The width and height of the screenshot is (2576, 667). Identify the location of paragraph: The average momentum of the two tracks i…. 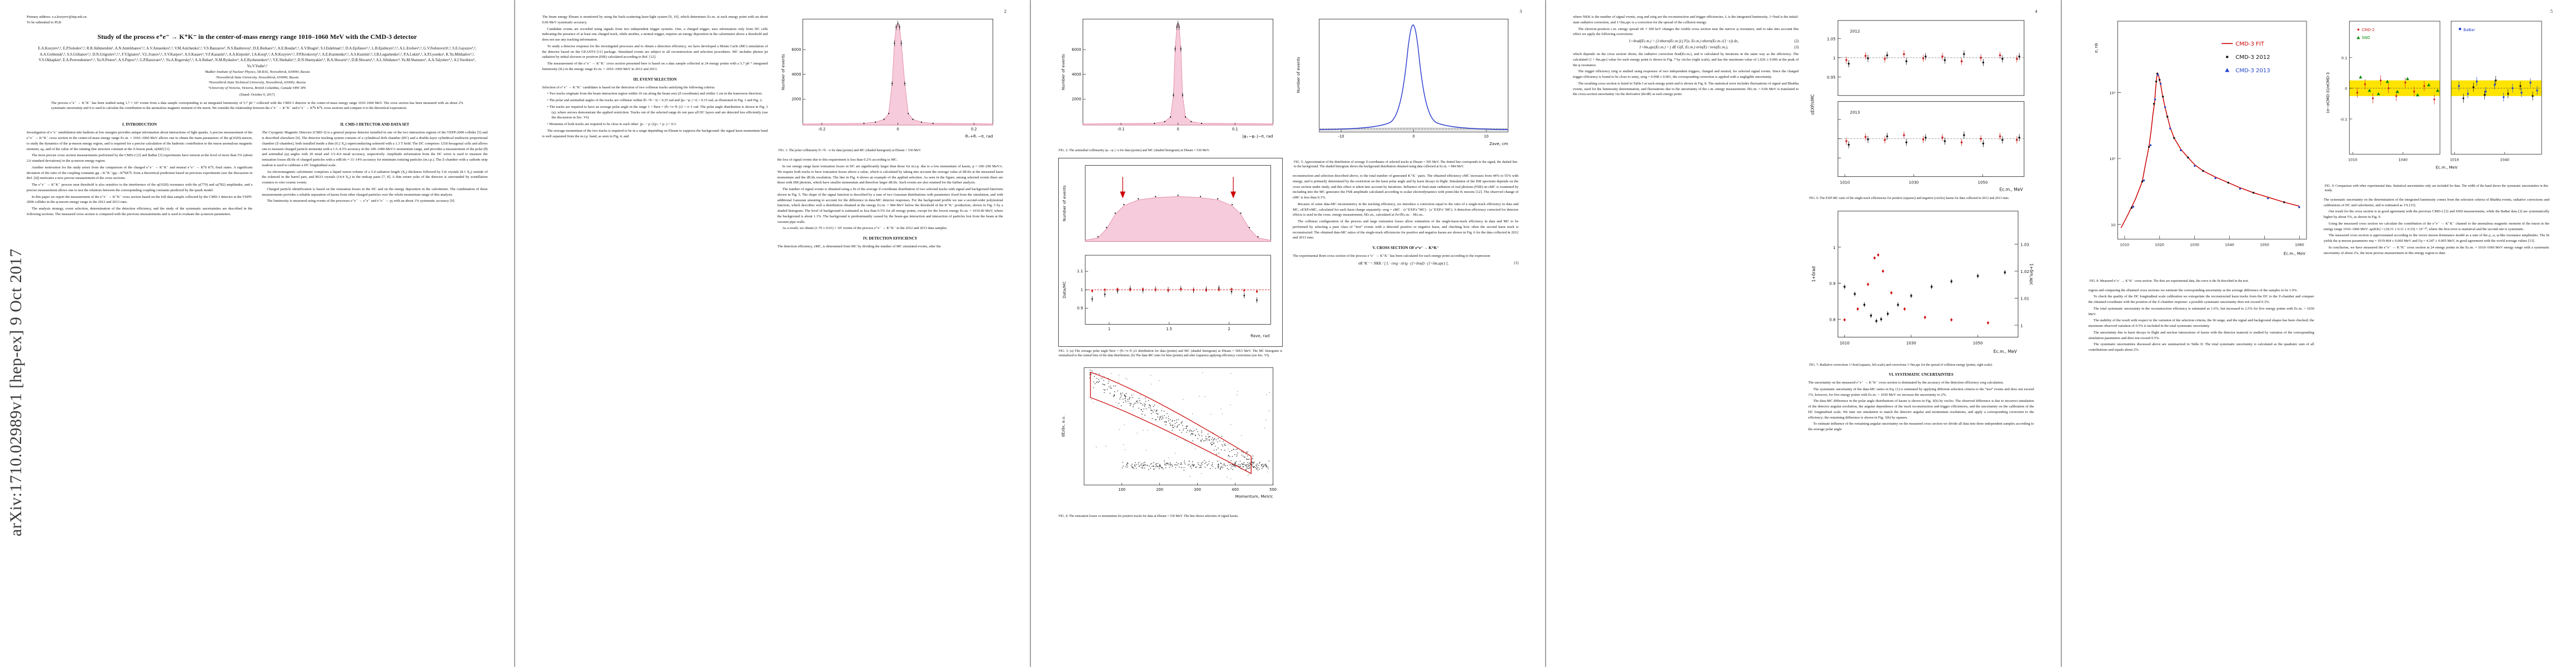
(655, 133).